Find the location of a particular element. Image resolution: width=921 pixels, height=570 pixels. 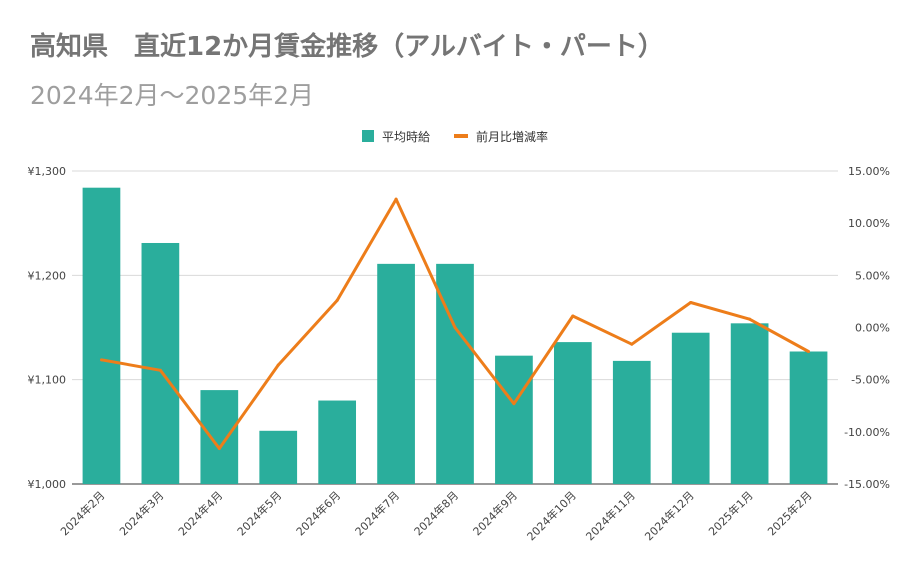

legend-swatch-bar is located at coordinates (368, 136).